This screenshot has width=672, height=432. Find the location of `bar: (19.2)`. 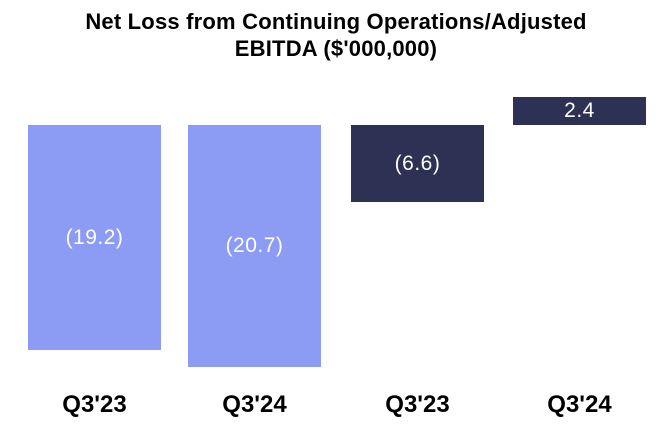

bar: (19.2) is located at coordinates (94, 237).